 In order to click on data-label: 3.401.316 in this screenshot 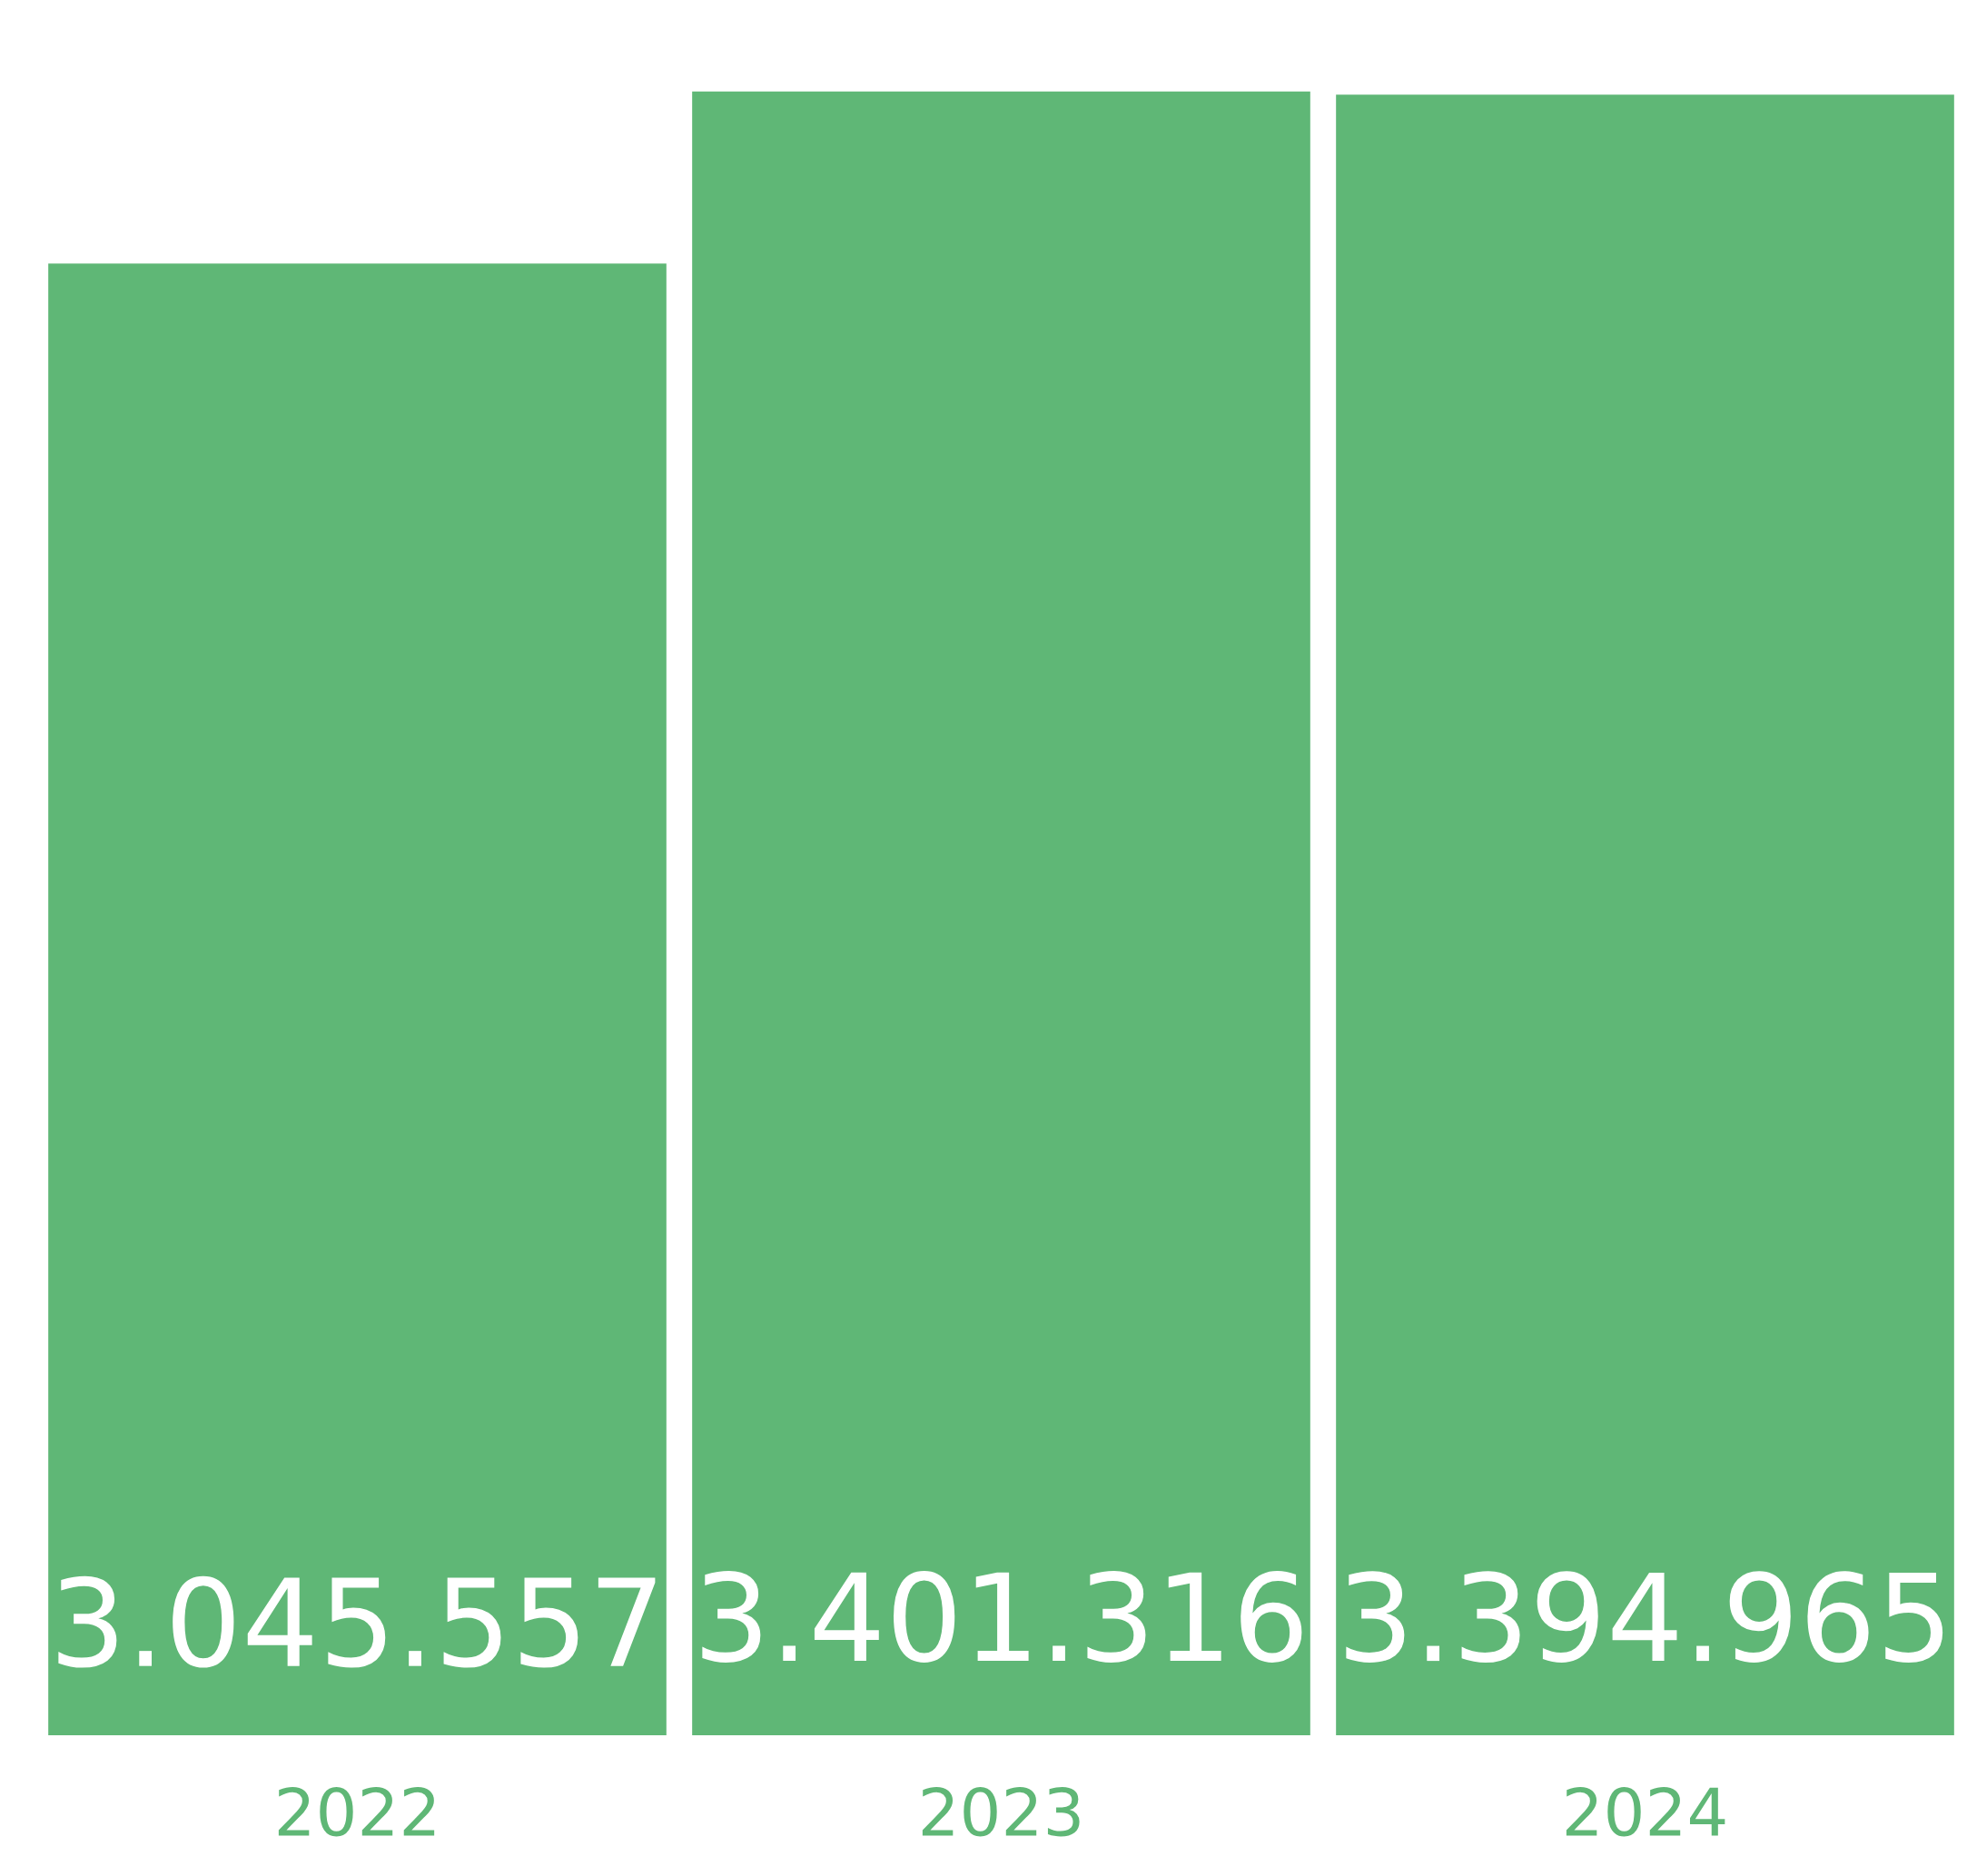, I will do `click(1002, 1617)`.